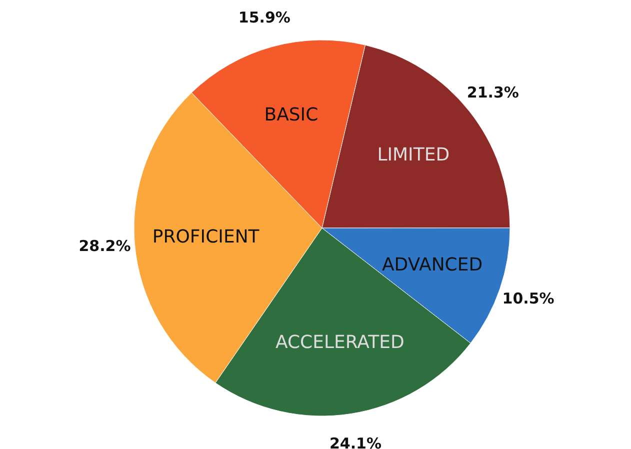 This screenshot has width=631, height=449. What do you see at coordinates (492, 93) in the screenshot?
I see `data-label: 21.3%` at bounding box center [492, 93].